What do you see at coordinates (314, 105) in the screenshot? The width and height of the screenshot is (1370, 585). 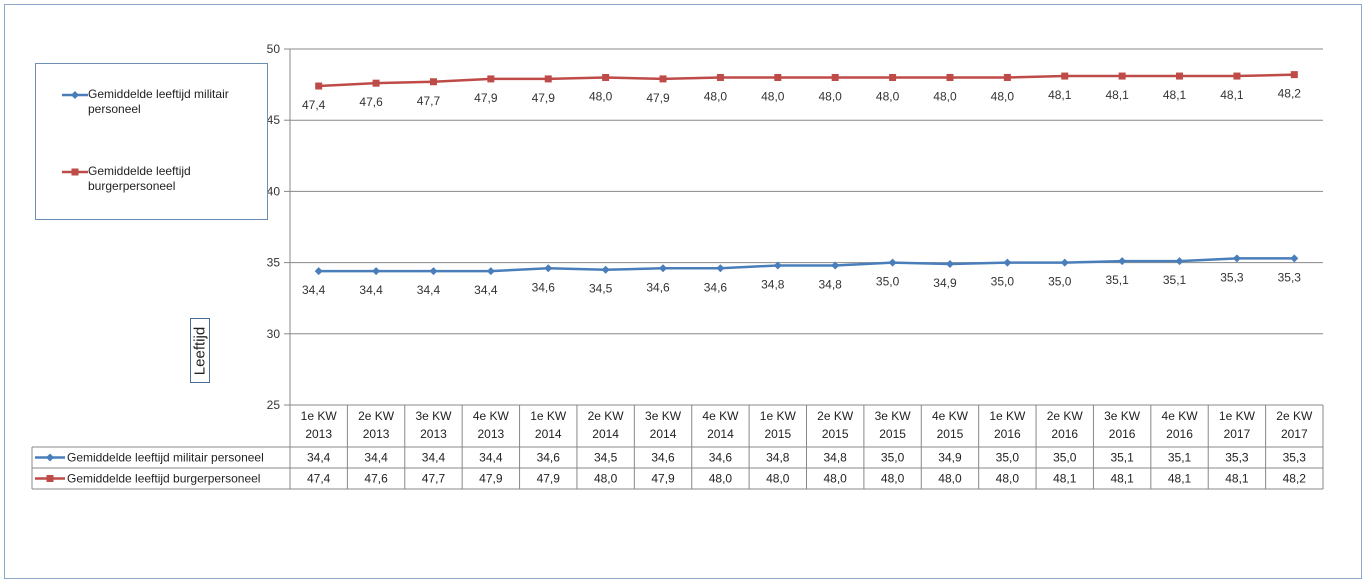 I see `data-label: 47,4` at bounding box center [314, 105].